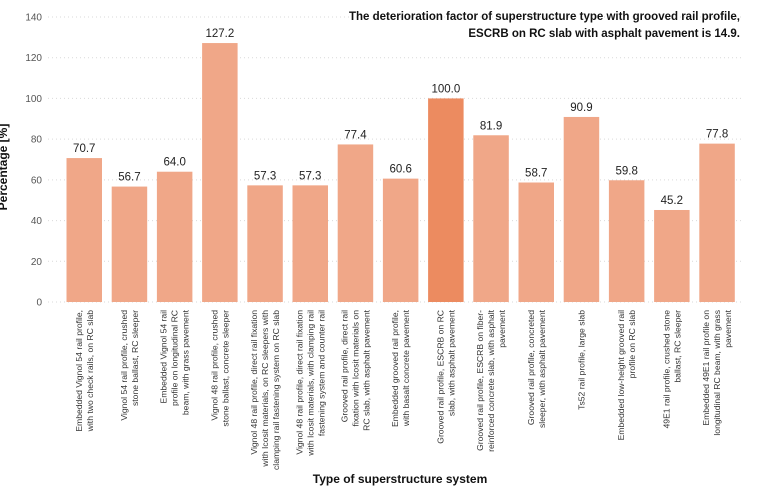  Describe the element at coordinates (344, 366) in the screenshot. I see `x-tick-label-line: Grooved rail profile, direct rail` at that location.